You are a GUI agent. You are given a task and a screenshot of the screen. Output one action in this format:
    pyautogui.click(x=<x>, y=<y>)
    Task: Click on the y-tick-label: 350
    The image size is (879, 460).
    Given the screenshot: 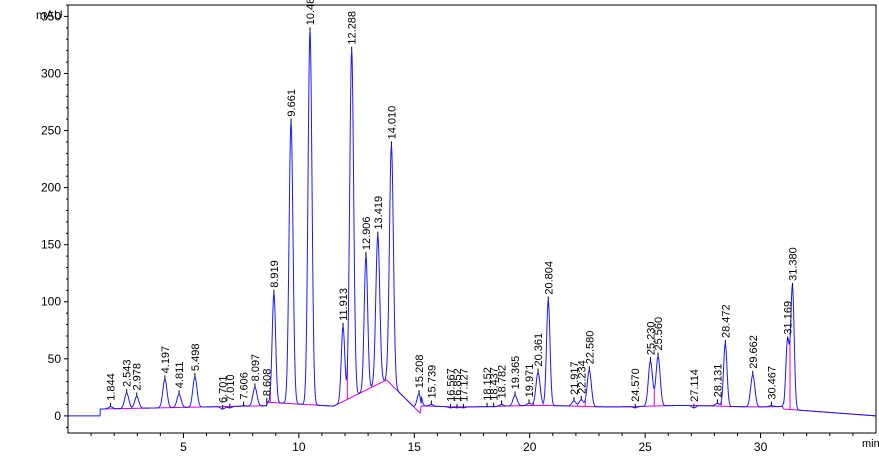 What is the action you would take?
    pyautogui.click(x=51, y=16)
    